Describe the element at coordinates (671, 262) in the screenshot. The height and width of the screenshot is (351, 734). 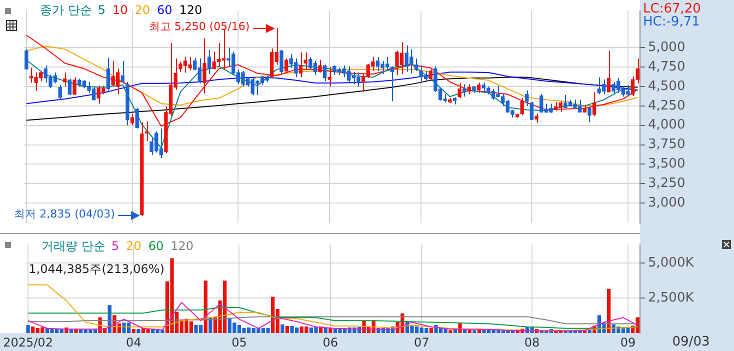
I see `y-tick-label: 5,000K` at that location.